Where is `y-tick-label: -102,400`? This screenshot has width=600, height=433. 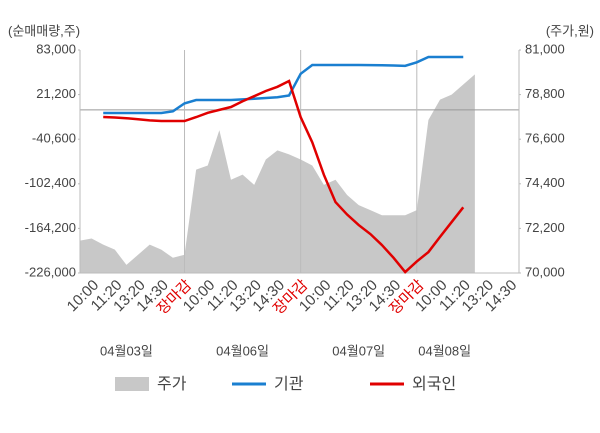 y-tick-label: -102,400 is located at coordinates (50, 182).